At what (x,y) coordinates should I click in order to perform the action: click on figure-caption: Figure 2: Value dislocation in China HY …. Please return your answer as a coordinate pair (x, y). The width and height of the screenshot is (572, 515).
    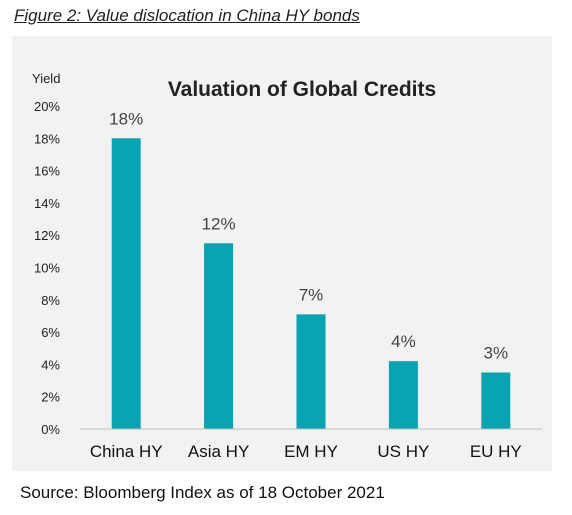
    Looking at the image, I should click on (187, 15).